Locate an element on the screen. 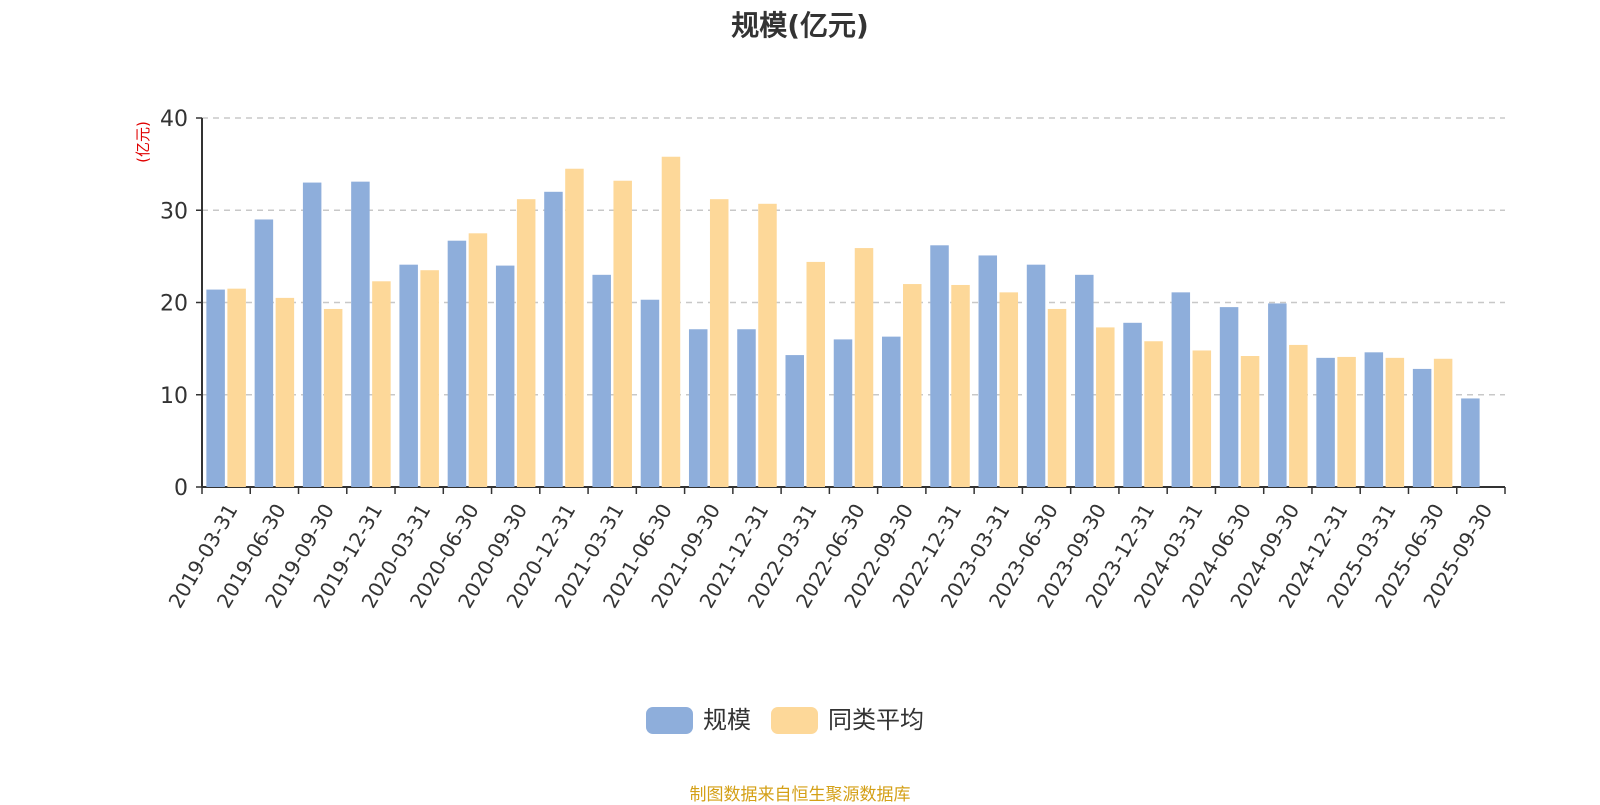 This screenshot has height=805, width=1600. y-tick-label: 0 is located at coordinates (181, 488).